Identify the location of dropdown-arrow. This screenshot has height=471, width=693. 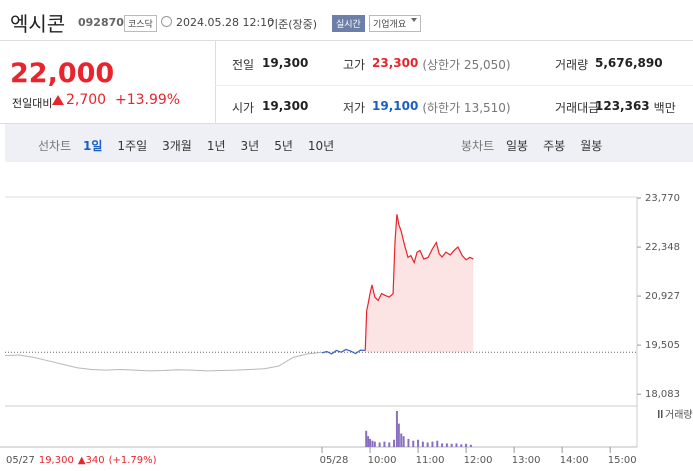
(414, 21).